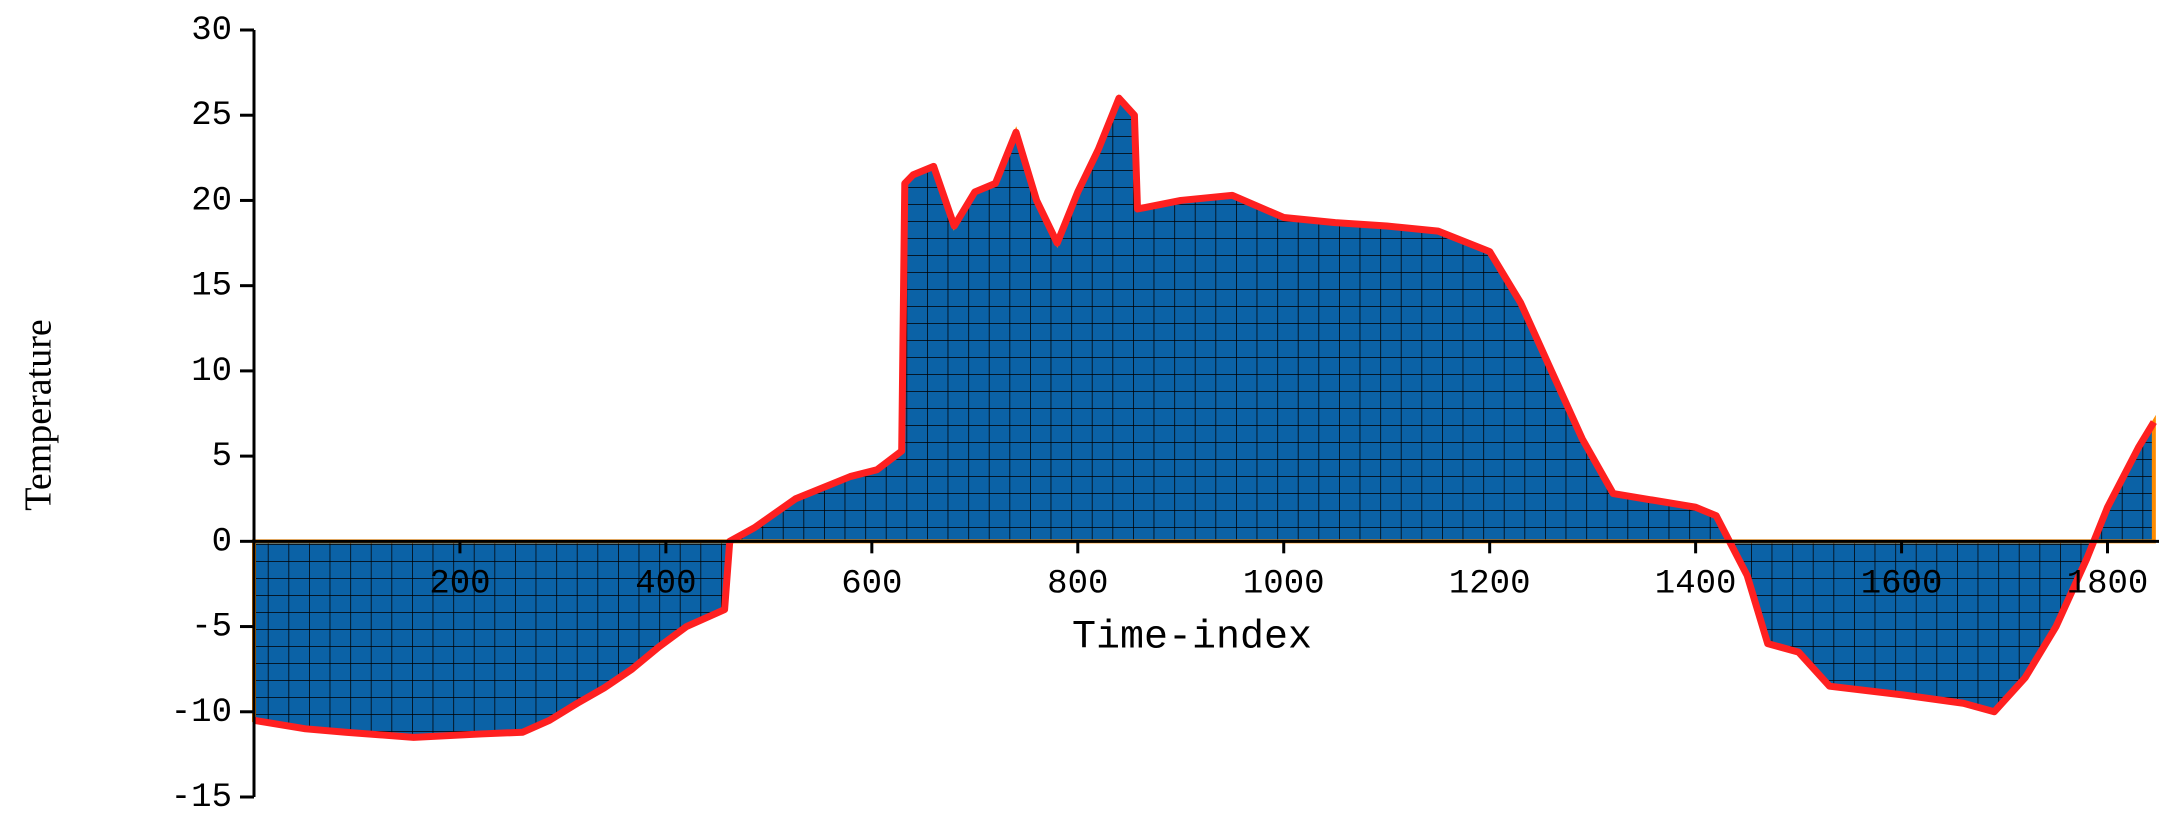  I want to click on x-tick-label: 600, so click(871, 584).